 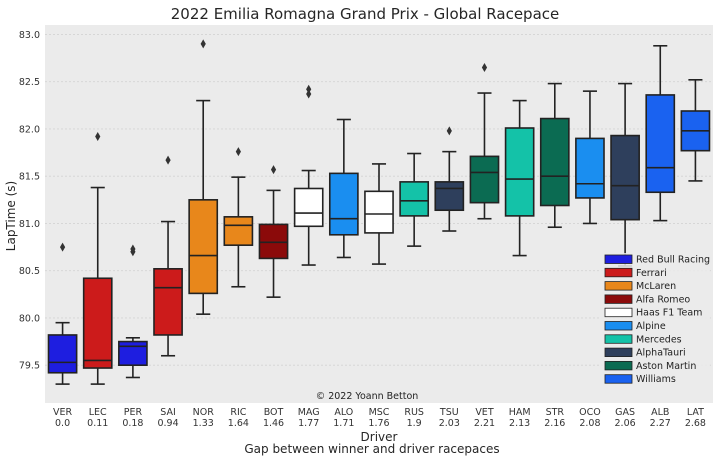 I want to click on x-tick-gap: 1.33, so click(x=203, y=423).